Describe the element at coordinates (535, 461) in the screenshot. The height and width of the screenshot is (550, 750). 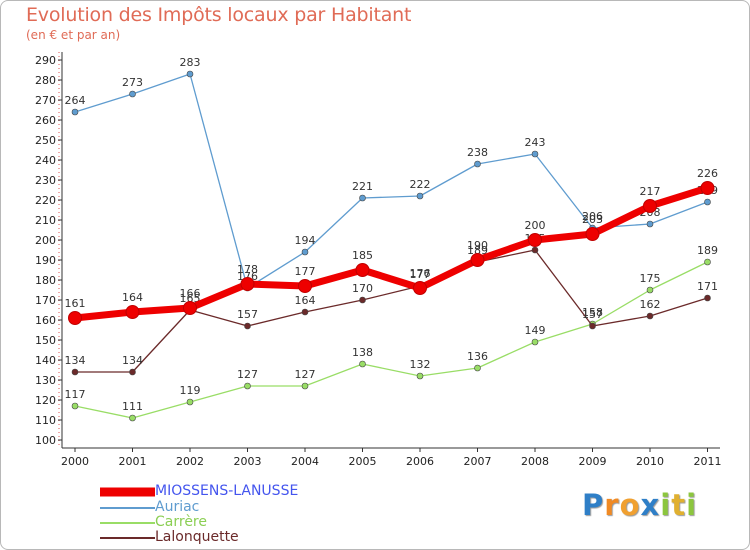
I see `x-tick-label: 2008` at that location.